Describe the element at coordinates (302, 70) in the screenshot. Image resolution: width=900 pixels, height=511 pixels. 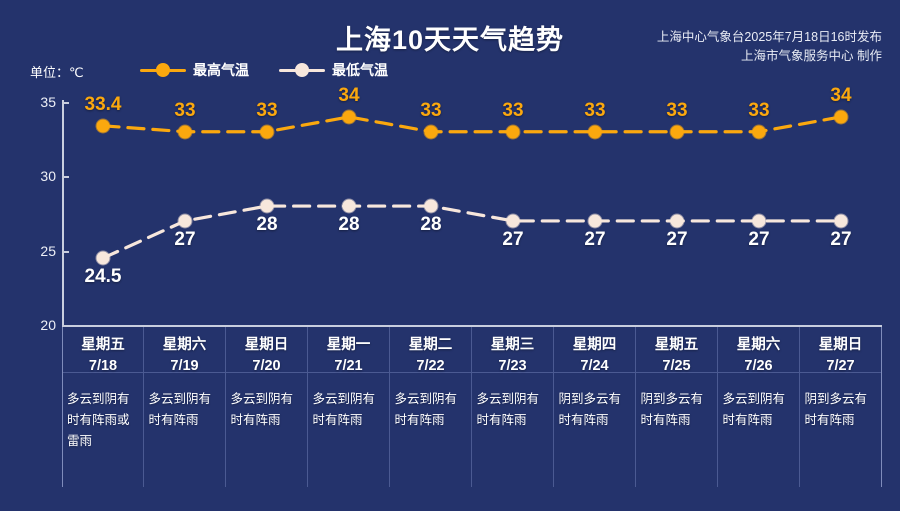
I see `legend-marker-low-icon` at that location.